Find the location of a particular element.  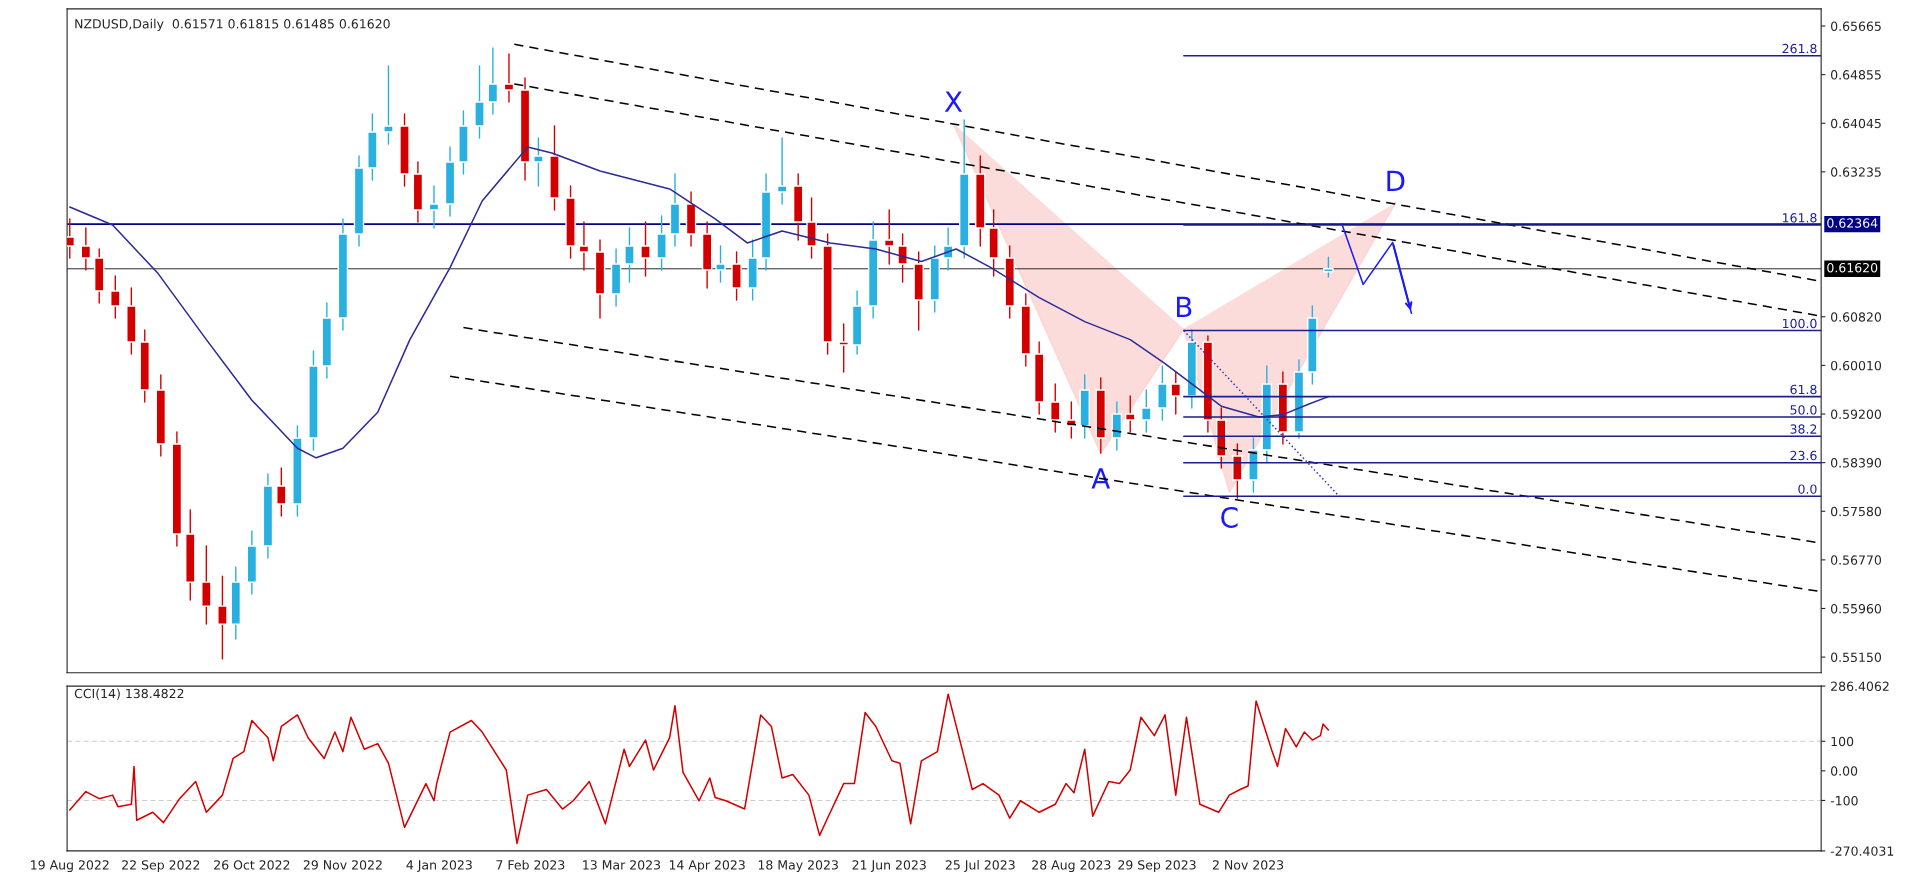

x-tick-label: 21 Jun 2023 is located at coordinates (889, 866).